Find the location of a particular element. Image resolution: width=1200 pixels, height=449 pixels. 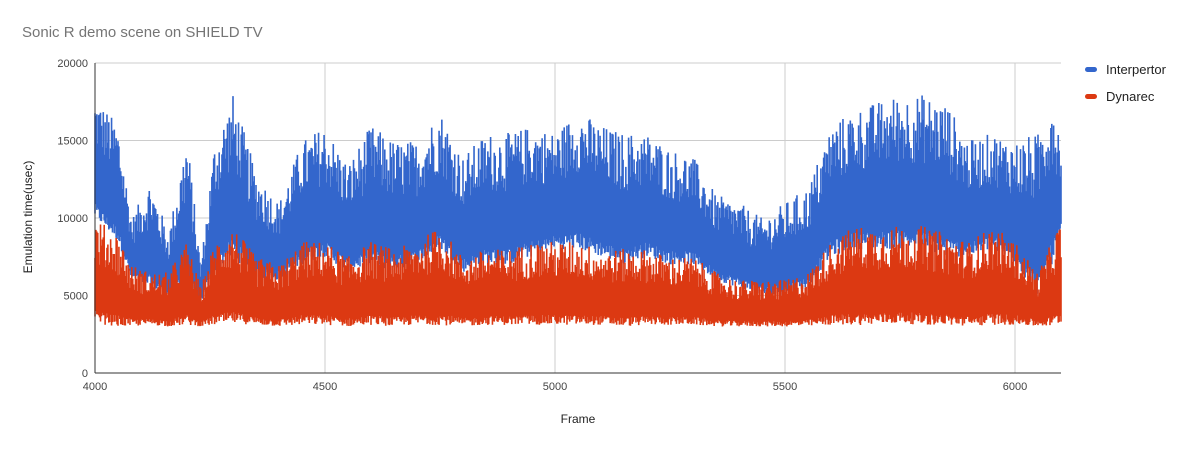

y-tick-label: 10000 is located at coordinates (72, 219).